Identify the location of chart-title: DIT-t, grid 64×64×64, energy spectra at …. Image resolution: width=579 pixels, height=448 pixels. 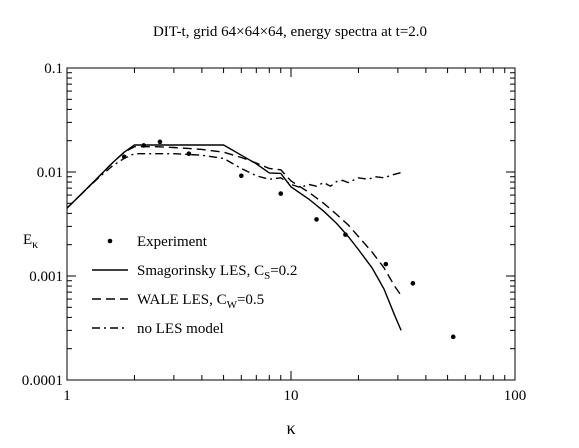
(290, 32).